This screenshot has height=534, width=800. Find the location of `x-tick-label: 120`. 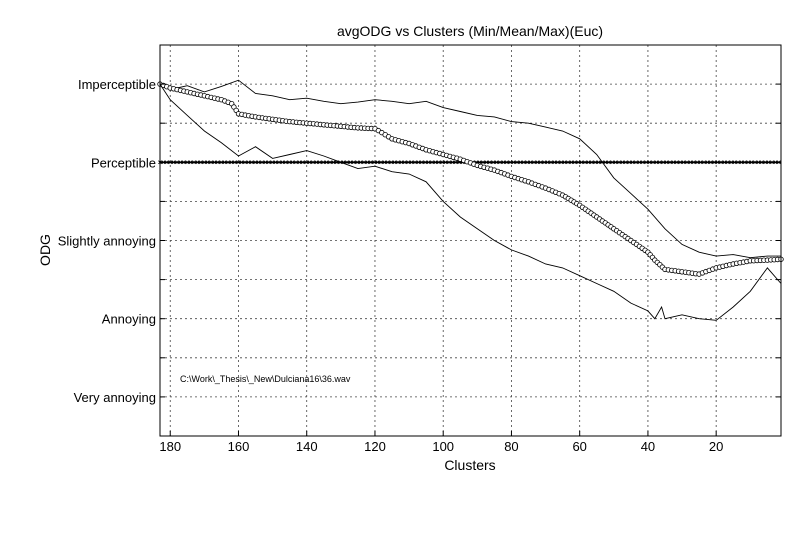

x-tick-label: 120 is located at coordinates (375, 446).